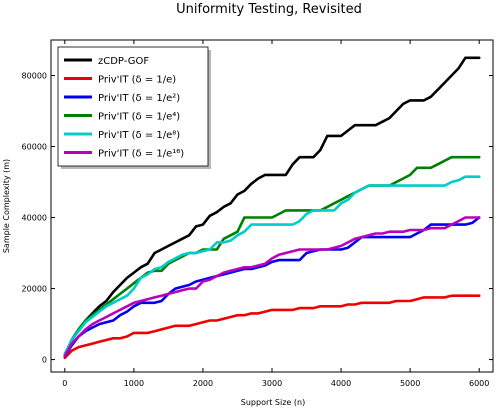 The image size is (498, 408). What do you see at coordinates (273, 402) in the screenshot?
I see `x-axis-label: Support Size (n)` at bounding box center [273, 402].